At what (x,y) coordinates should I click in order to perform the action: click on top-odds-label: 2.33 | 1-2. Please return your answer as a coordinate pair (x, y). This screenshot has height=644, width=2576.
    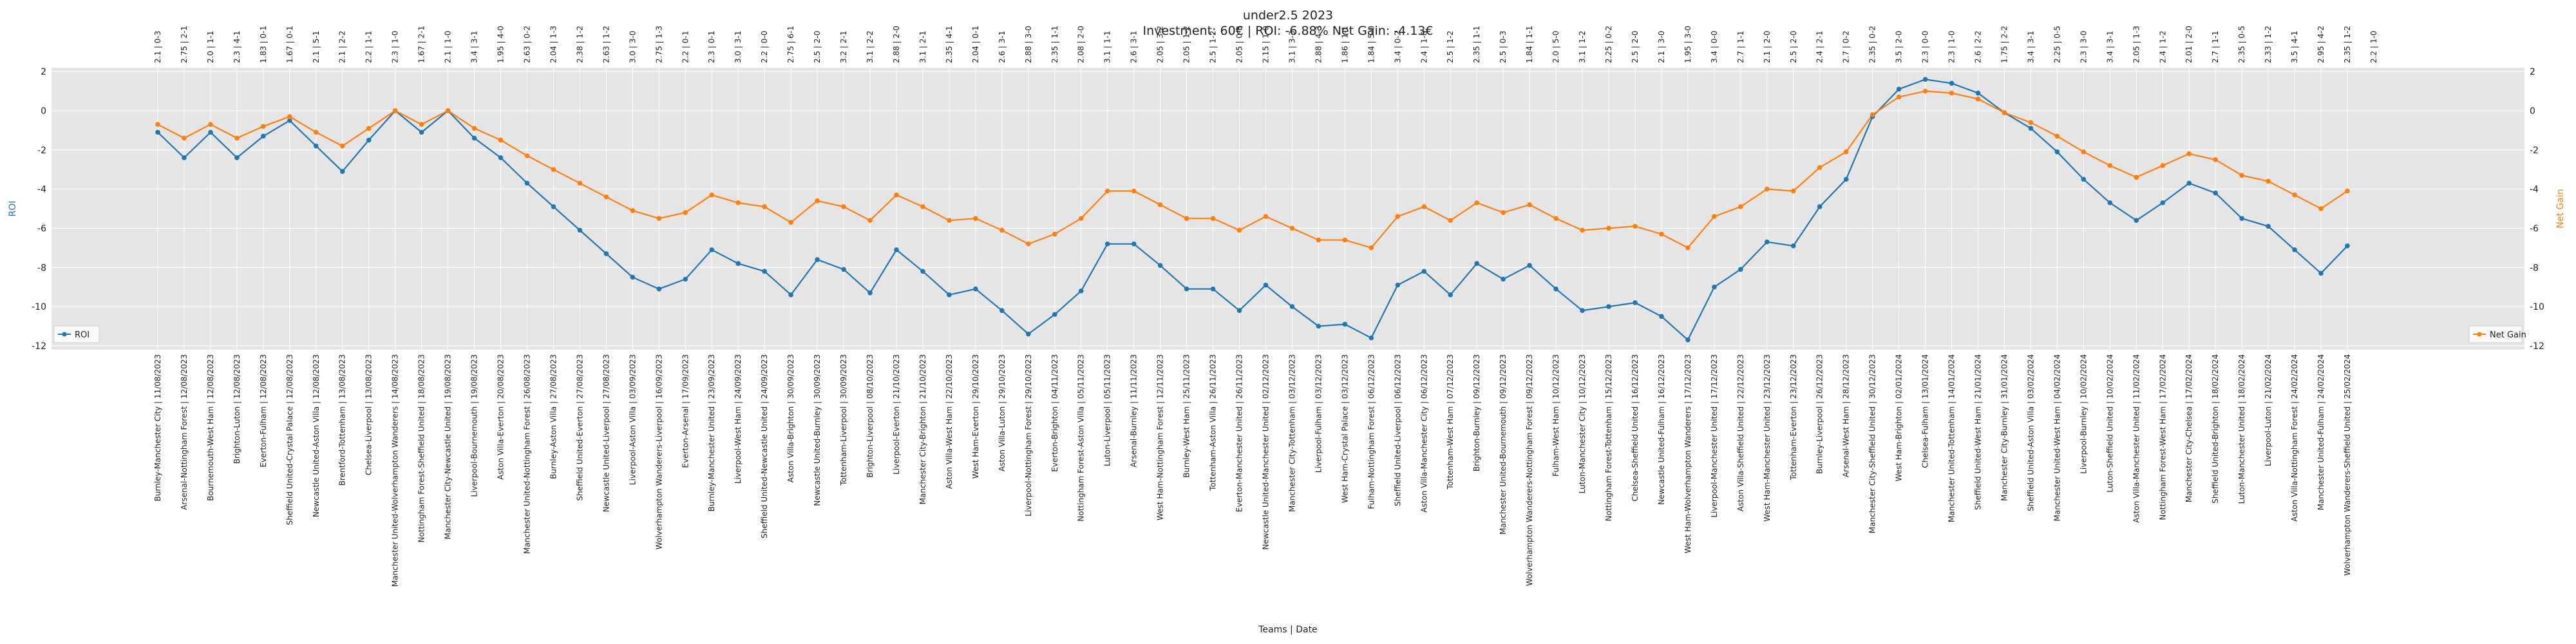
    Looking at the image, I should click on (2268, 44).